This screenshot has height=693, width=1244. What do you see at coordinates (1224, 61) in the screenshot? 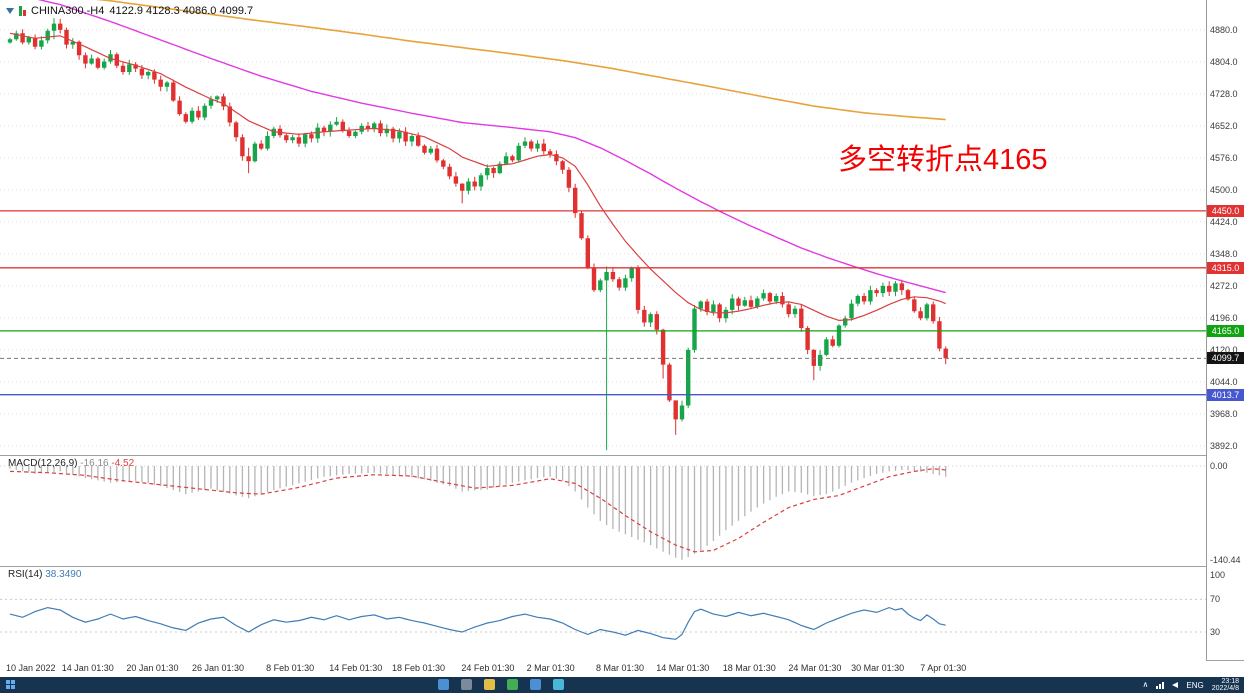
I see `price-tick-label: 4804.0` at bounding box center [1224, 61].